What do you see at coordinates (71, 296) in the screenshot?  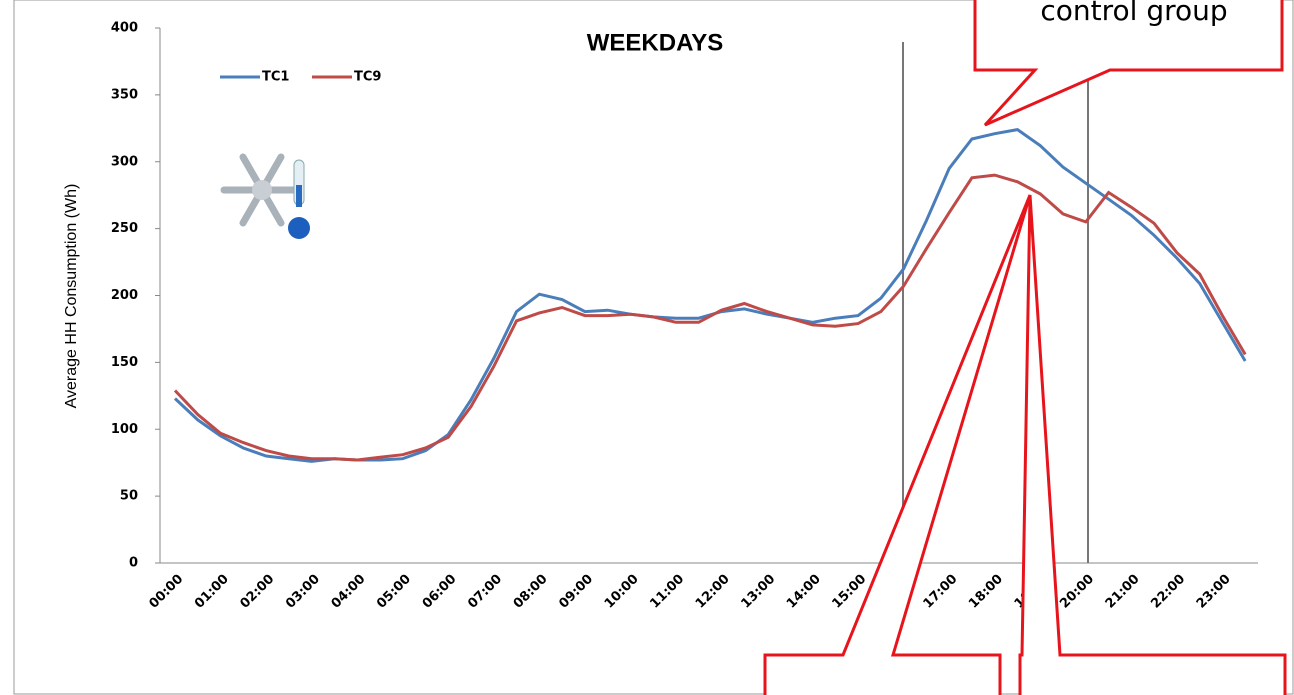 I see `y-axis-label: Average HH Consumption (Wh)` at bounding box center [71, 296].